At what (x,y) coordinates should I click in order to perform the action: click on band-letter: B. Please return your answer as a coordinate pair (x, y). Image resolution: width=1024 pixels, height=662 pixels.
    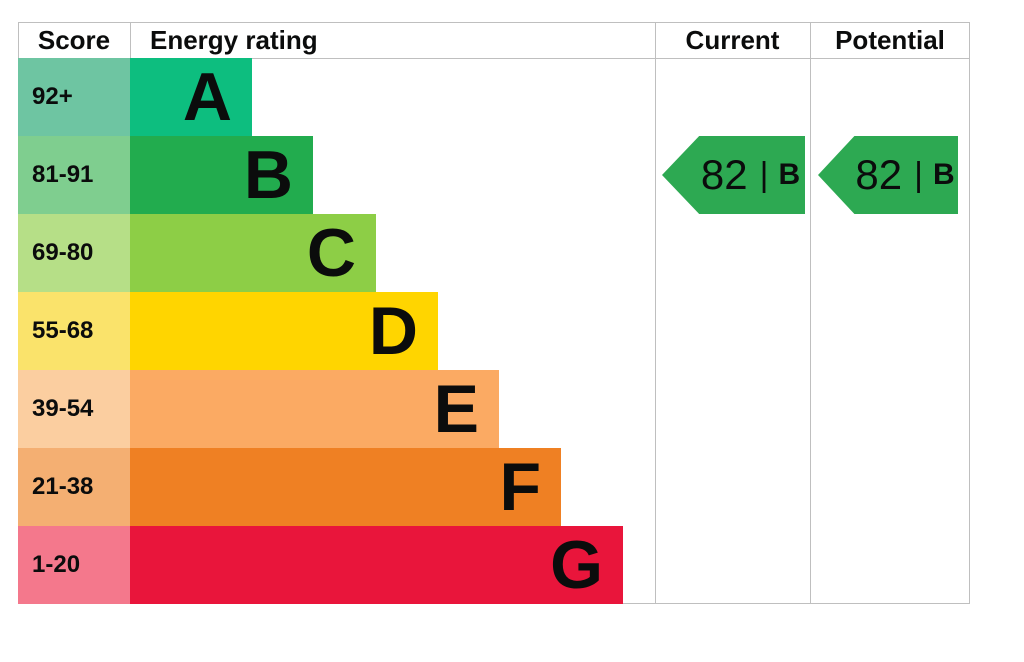
    Looking at the image, I should click on (268, 175).